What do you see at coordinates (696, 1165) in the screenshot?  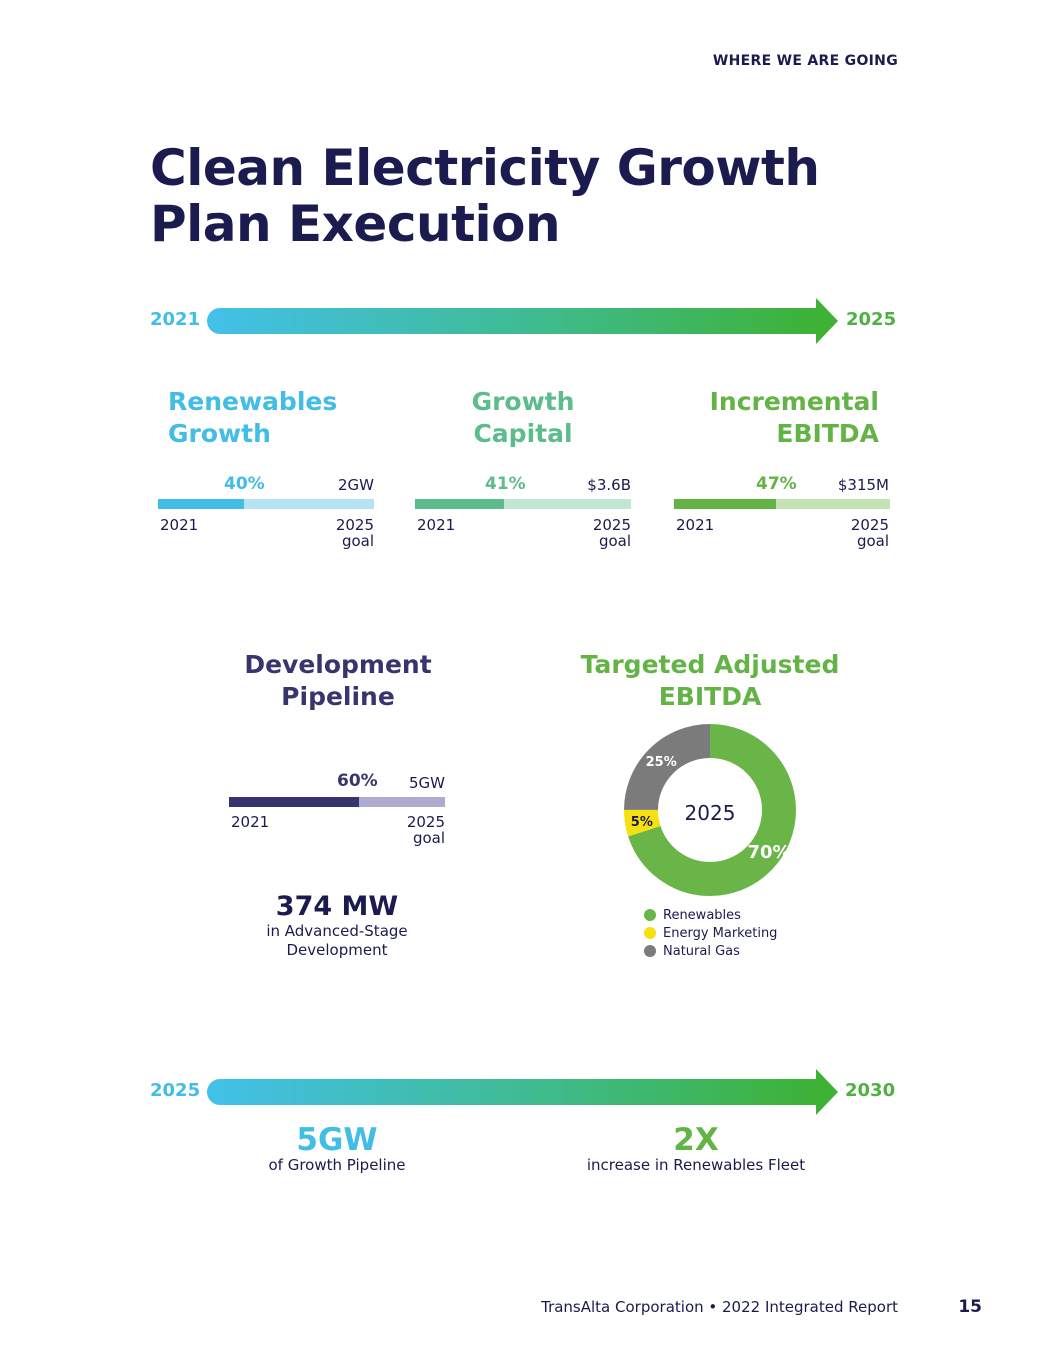 I see `bottom-right-sub: increase in Renewables Fleet` at bounding box center [696, 1165].